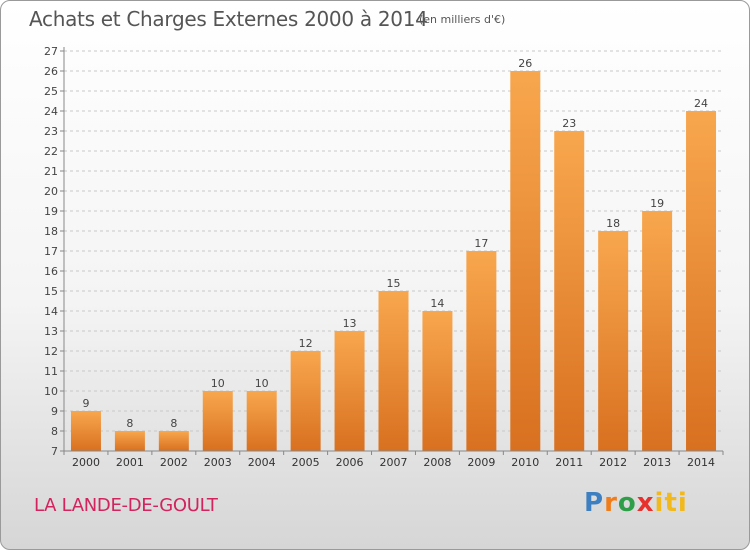 The image size is (750, 550). I want to click on y-tick-label: 26, so click(51, 71).